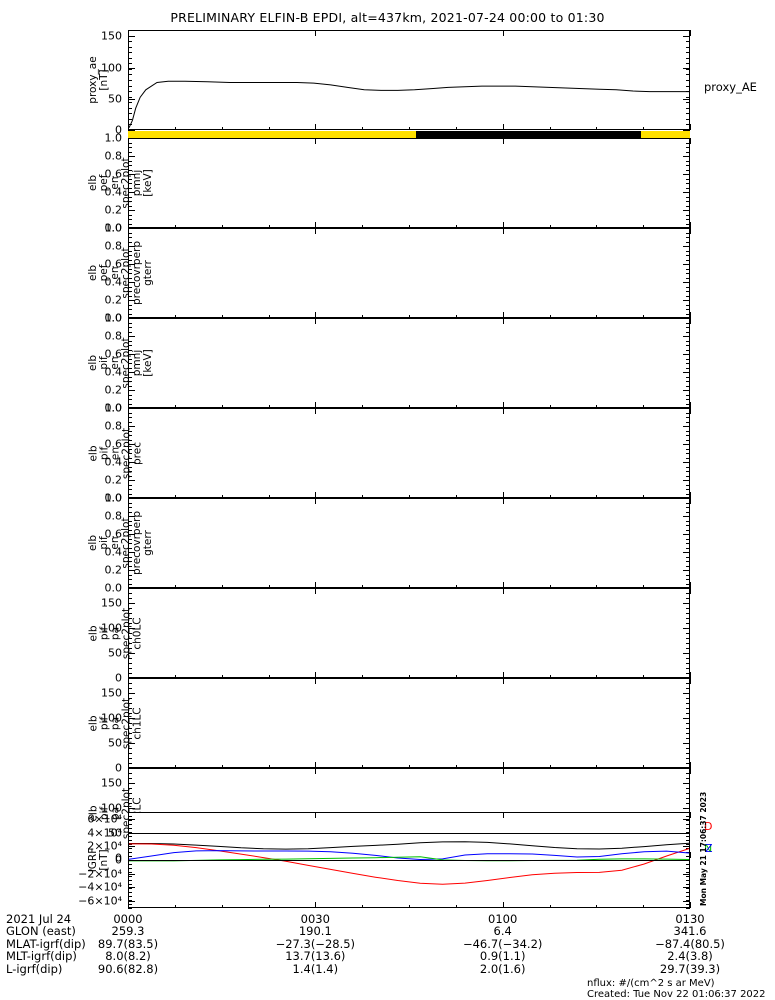 The width and height of the screenshot is (775, 1000). I want to click on panel-ylabel: proxy_ae [nT], so click(98, 80).